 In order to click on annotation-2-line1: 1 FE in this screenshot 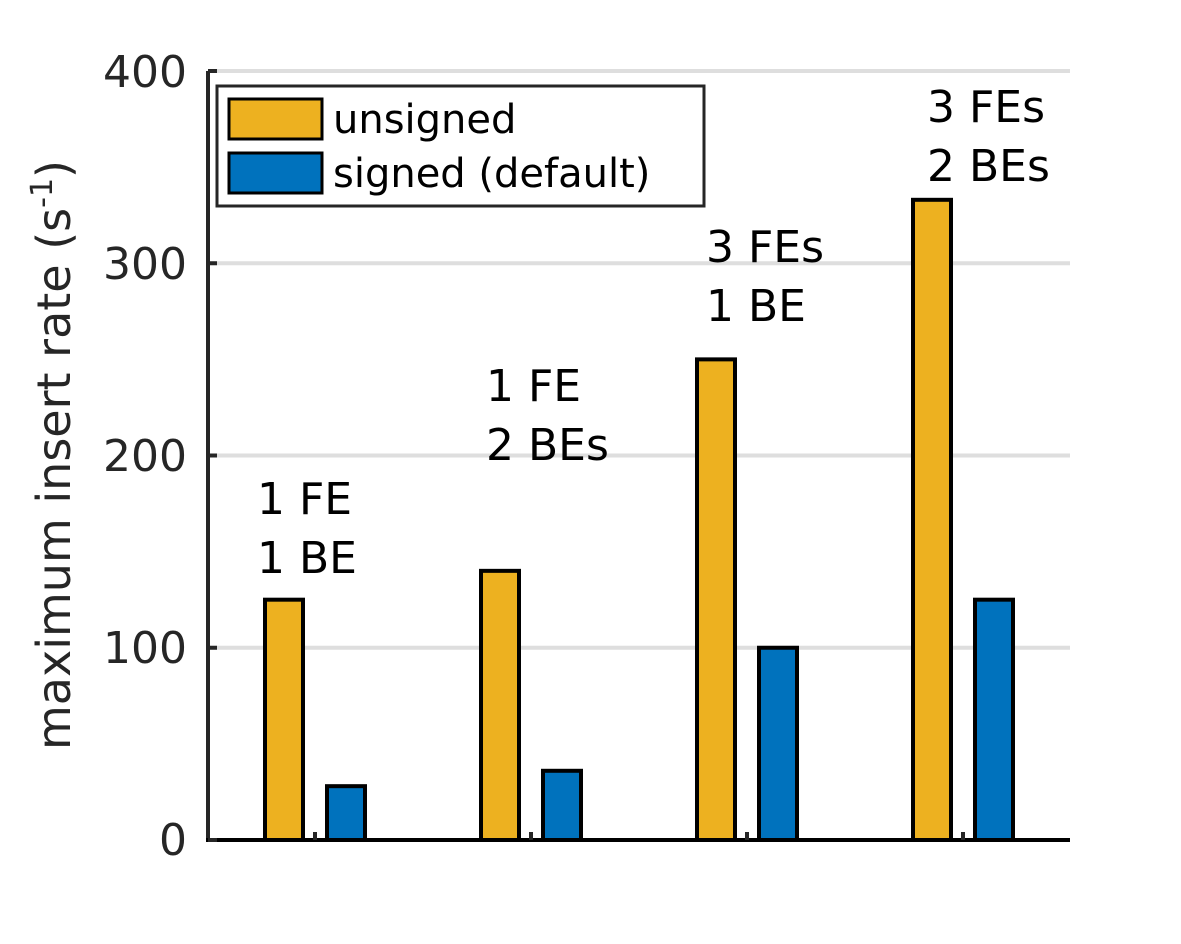, I will do `click(533, 386)`.